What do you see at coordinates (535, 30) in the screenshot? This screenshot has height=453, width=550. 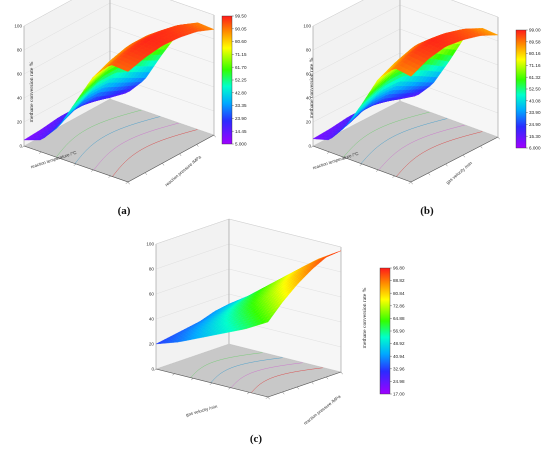 I see `colorbar-label: 99.00` at bounding box center [535, 30].